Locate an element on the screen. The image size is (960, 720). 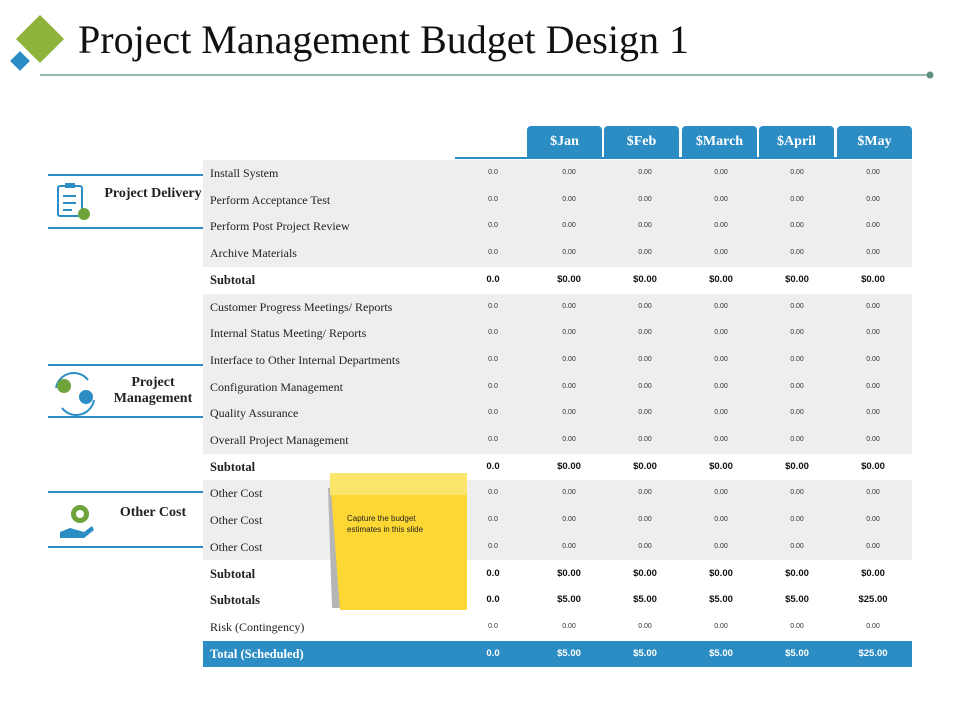
section-lines is located at coordinates (125, 361).